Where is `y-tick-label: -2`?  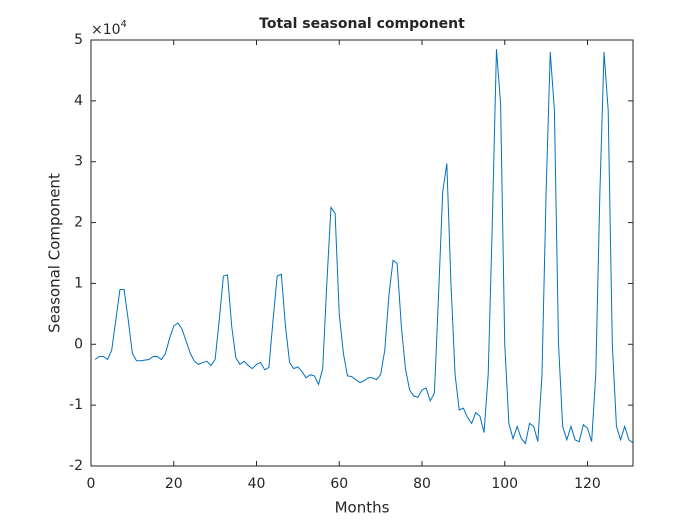 y-tick-label: -2 is located at coordinates (76, 466).